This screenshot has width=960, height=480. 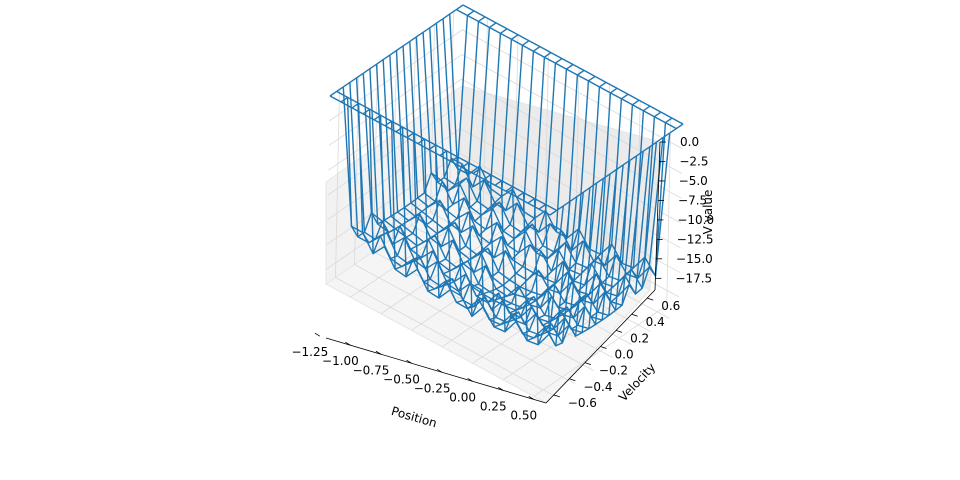 What do you see at coordinates (624, 355) in the screenshot?
I see `y-tick-label: 0.0` at bounding box center [624, 355].